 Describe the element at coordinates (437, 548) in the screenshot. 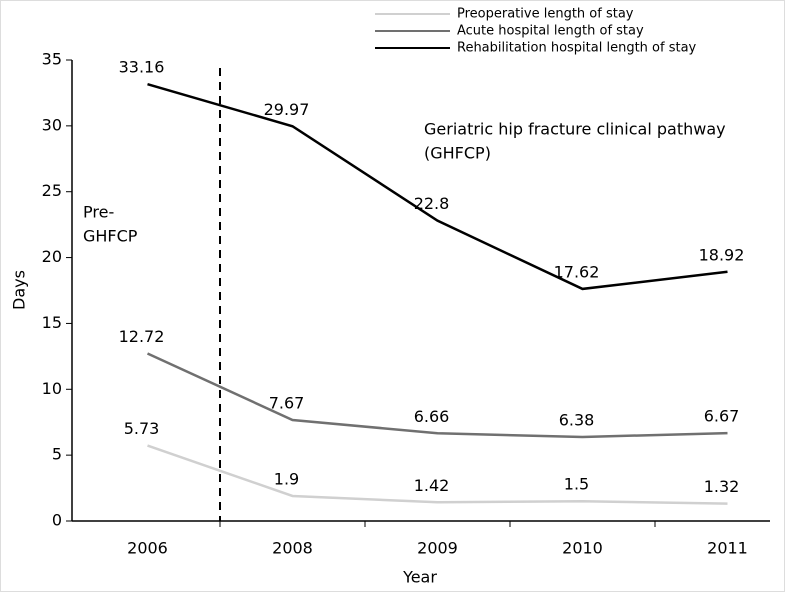

I see `x-tick-label: 2009` at that location.